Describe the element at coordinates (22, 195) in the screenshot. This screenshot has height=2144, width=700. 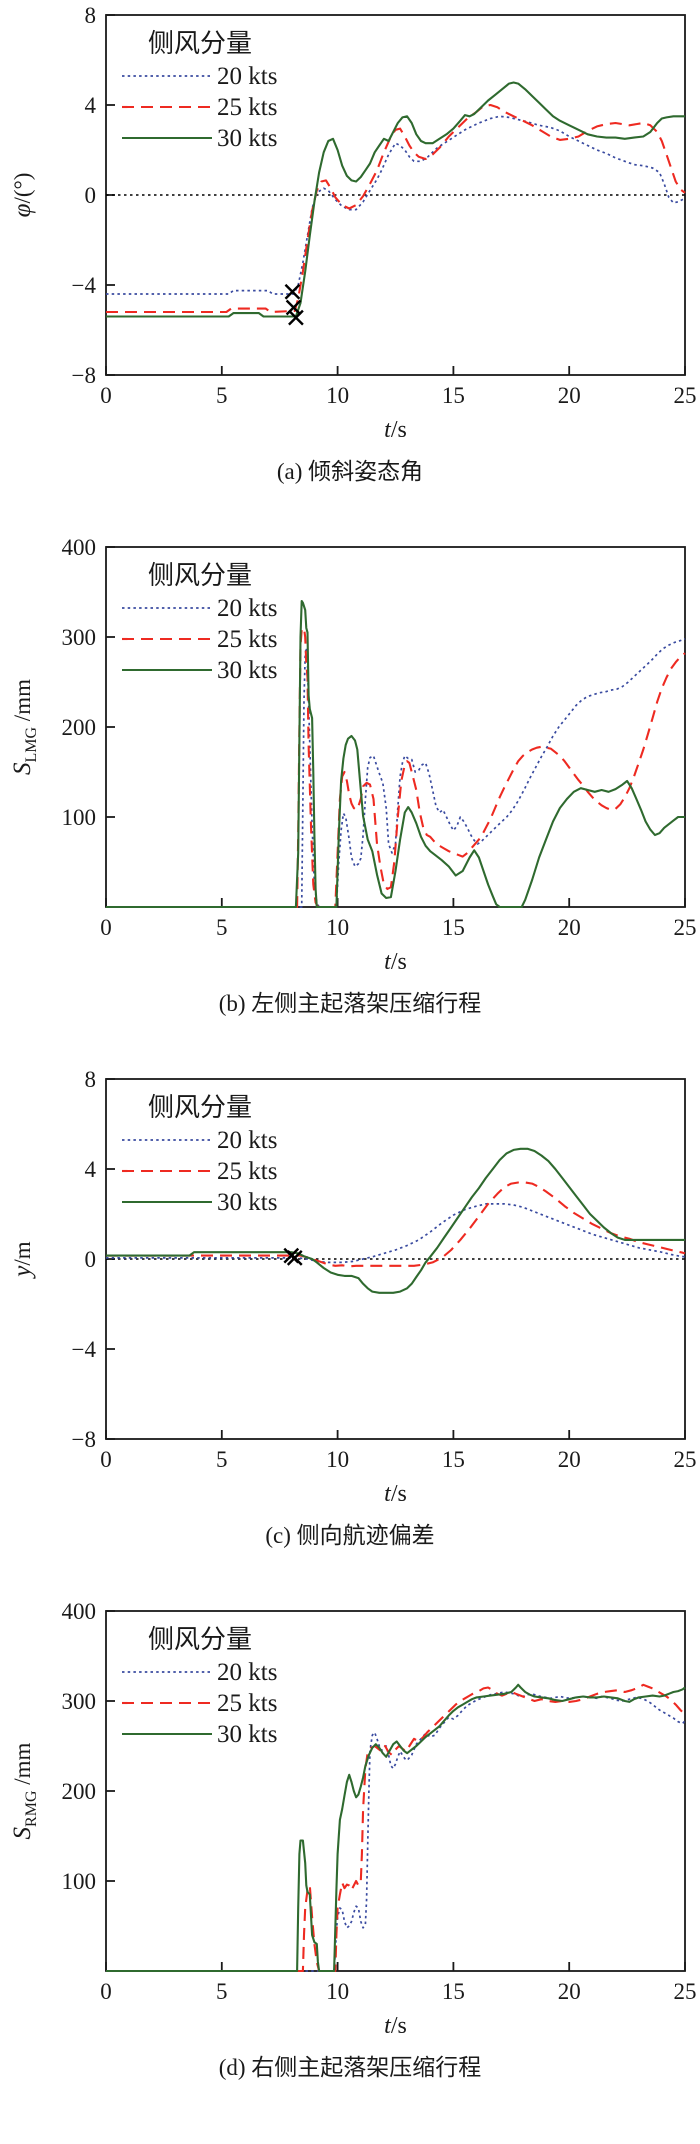
I see `y-axis-label: φ/(°)` at that location.